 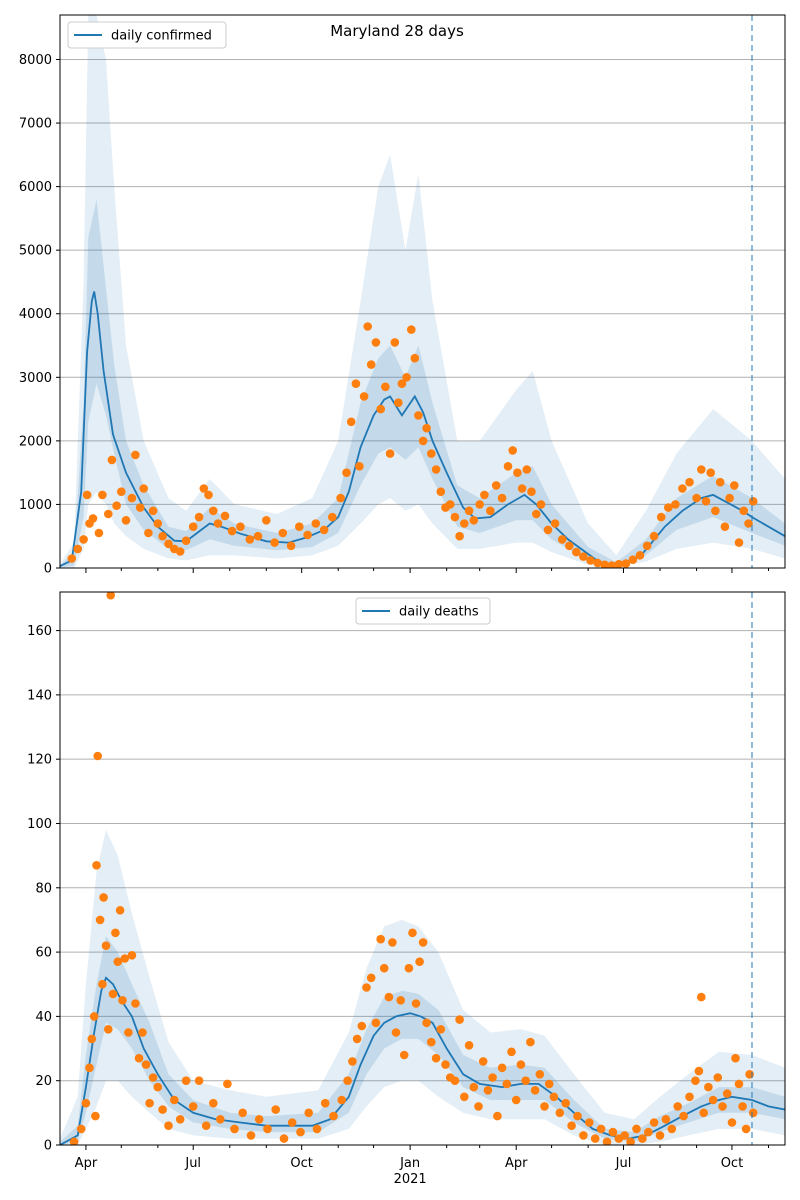 I want to click on y-tick-label: 1000, so click(x=35, y=505).